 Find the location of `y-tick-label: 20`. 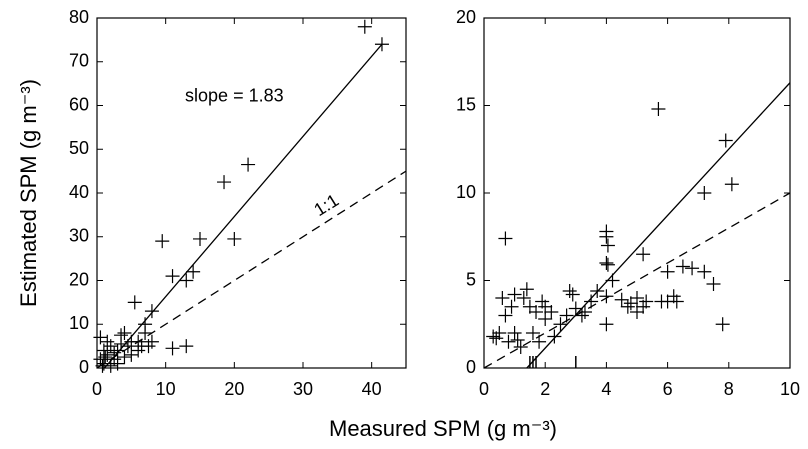

y-tick-label: 20 is located at coordinates (466, 17).